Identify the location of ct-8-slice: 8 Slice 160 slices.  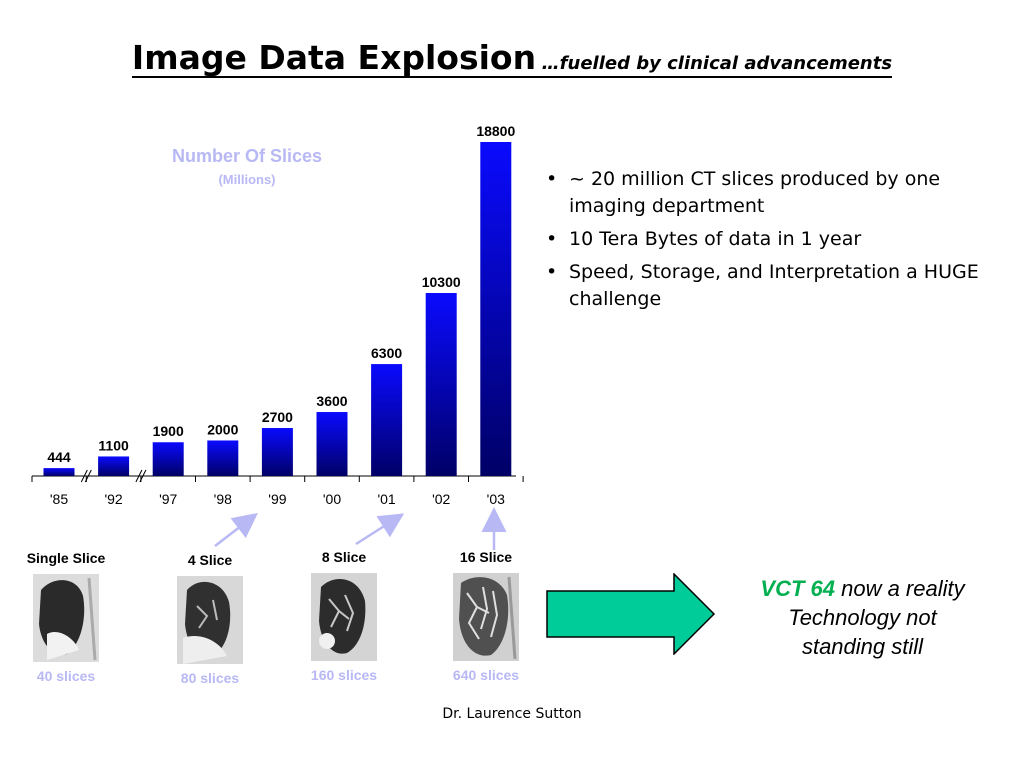
(344, 616).